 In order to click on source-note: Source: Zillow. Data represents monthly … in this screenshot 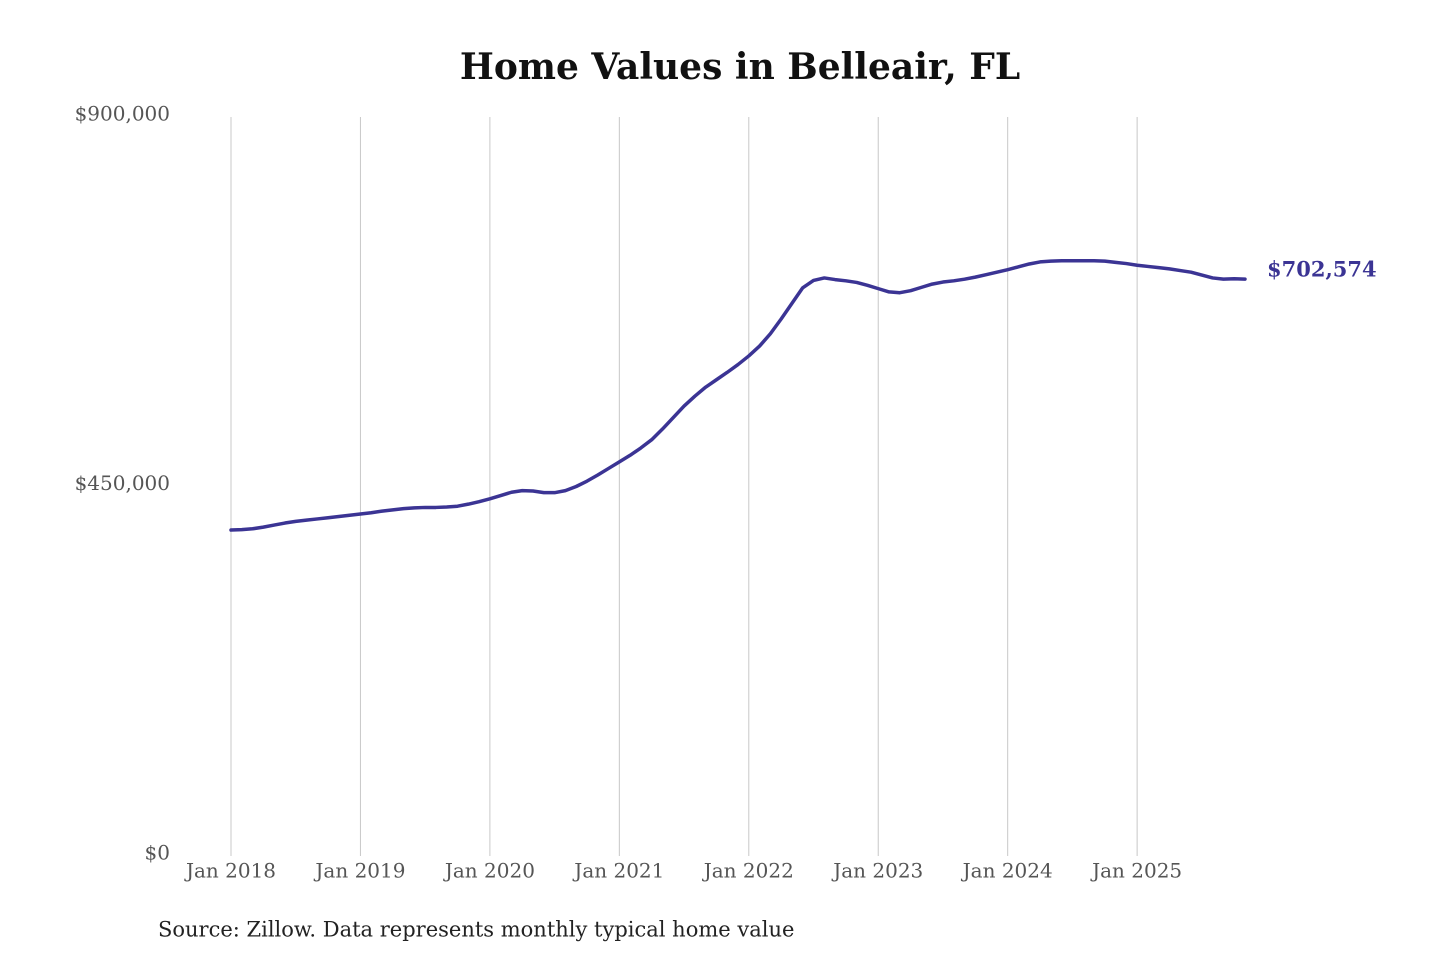, I will do `click(476, 930)`.